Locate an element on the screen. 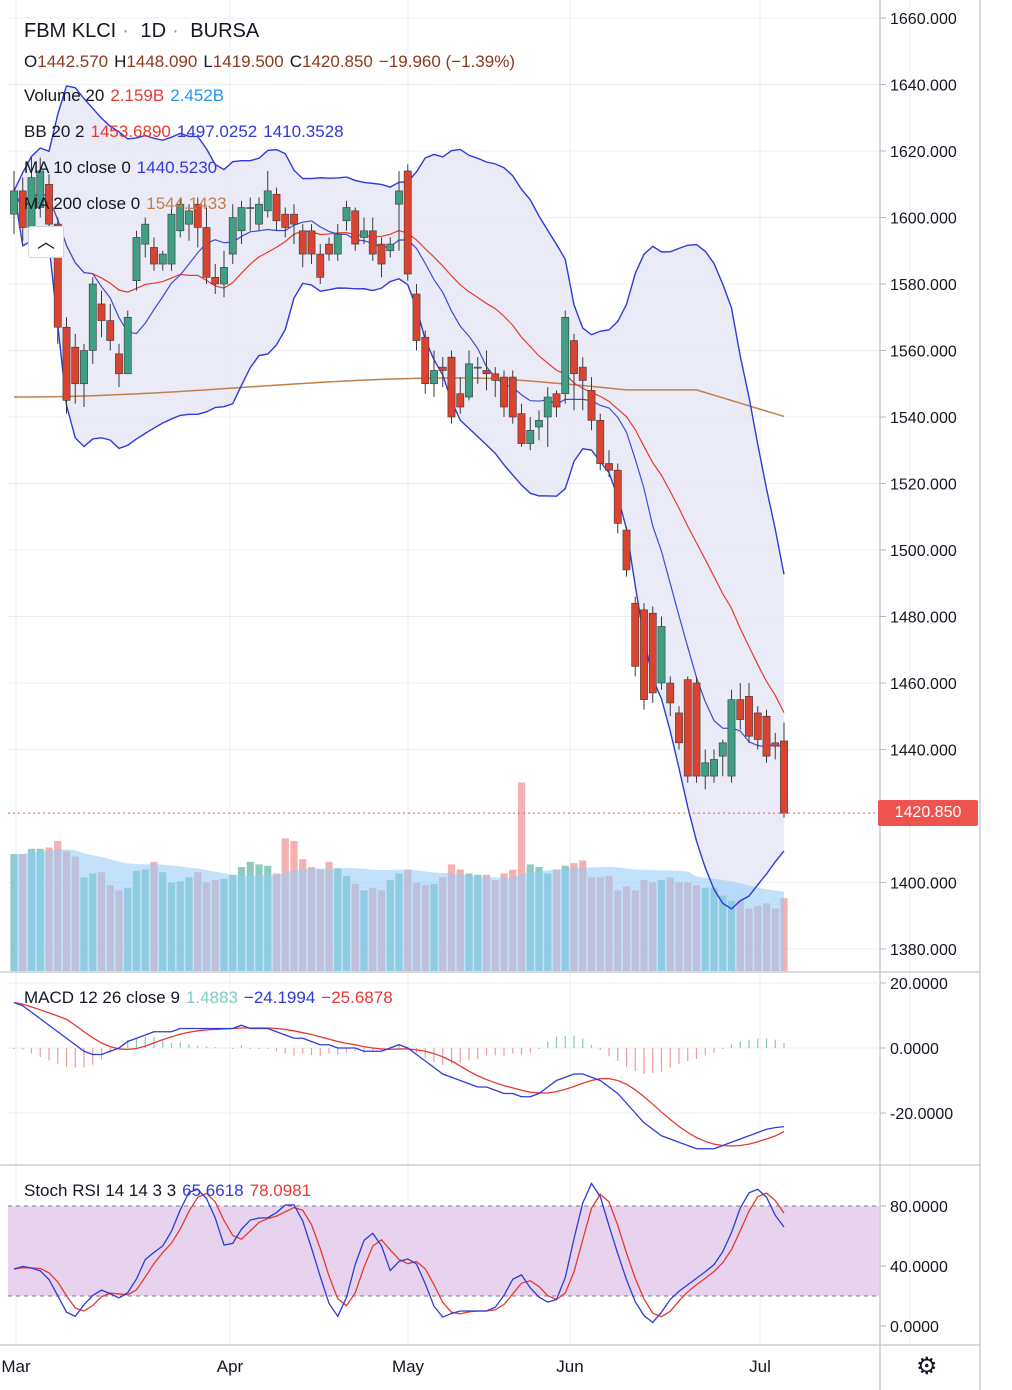 The width and height of the screenshot is (1012, 1390). ma10-legend: MA 10 close 0 1440.5230 is located at coordinates (121, 167).